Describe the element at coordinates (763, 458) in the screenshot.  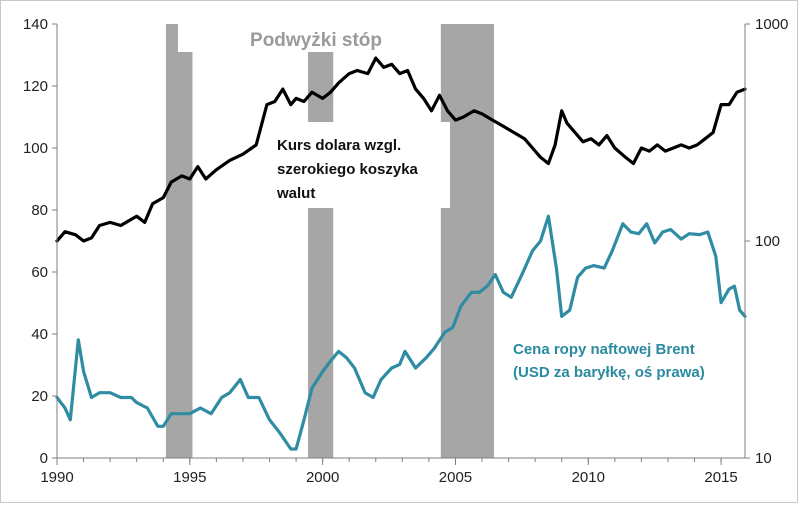
I see `y-right-tick-label: 10` at that location.